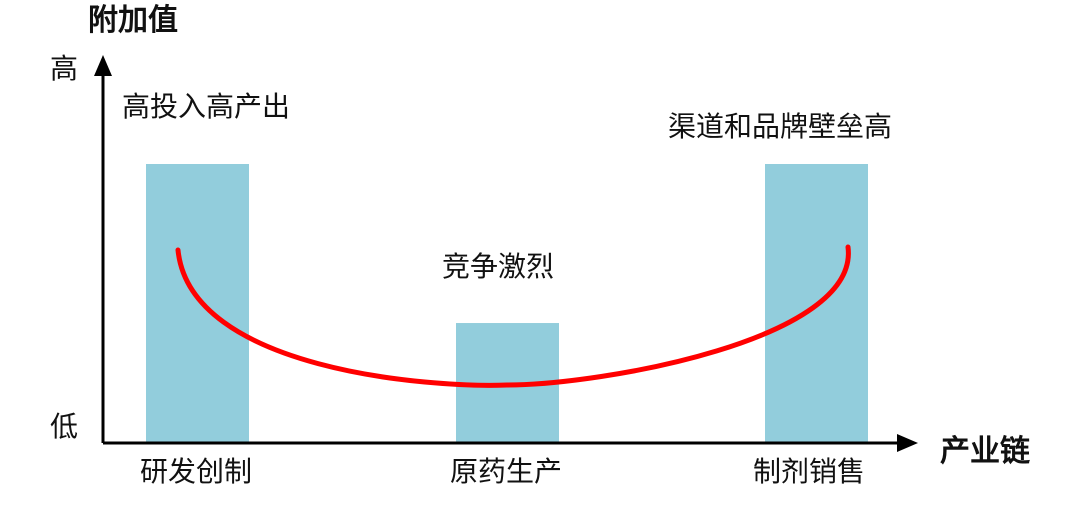  What do you see at coordinates (907, 443) in the screenshot?
I see `x-axis-arrow` at bounding box center [907, 443].